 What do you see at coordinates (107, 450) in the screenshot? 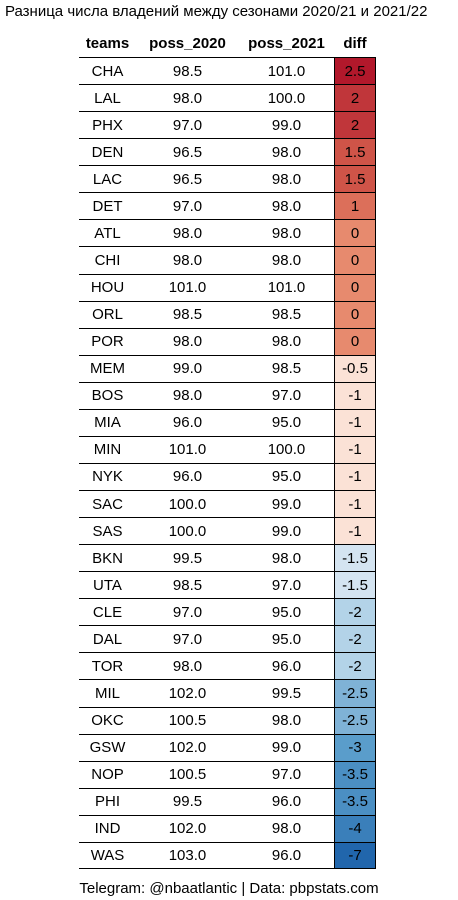
I see `team-cell: MIN` at bounding box center [107, 450].